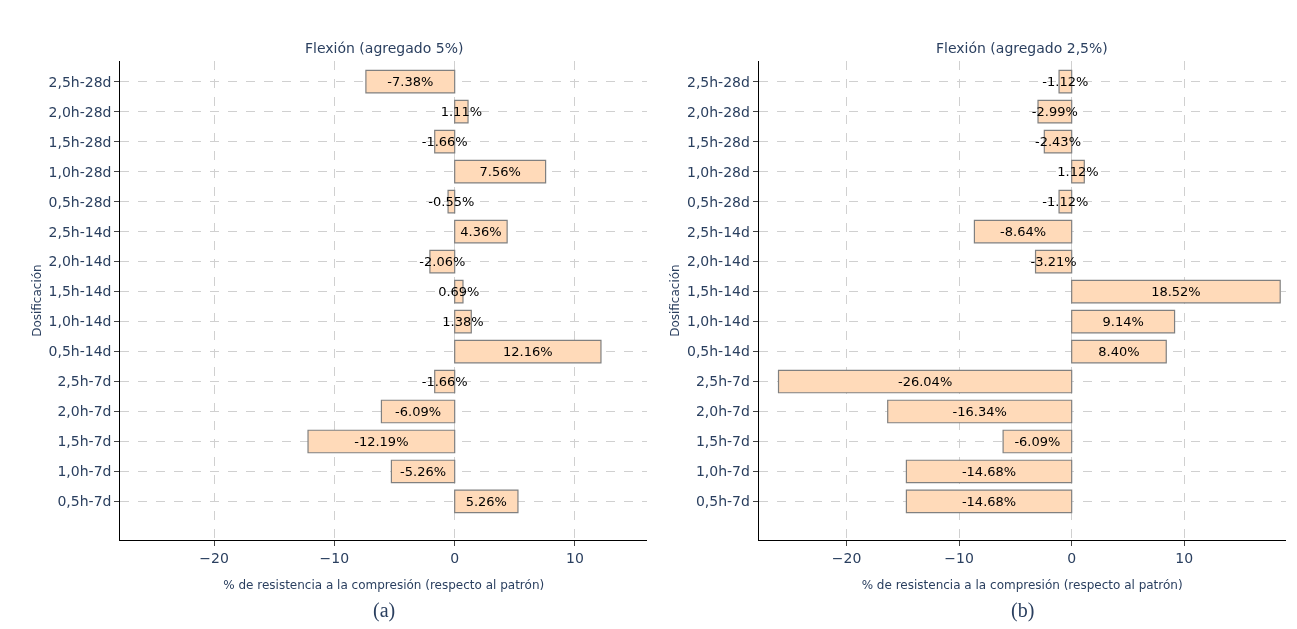 The width and height of the screenshot is (1297, 629). Describe the element at coordinates (1022, 48) in the screenshot. I see `chart-title: Flexión (agregado 2,5%)` at that location.